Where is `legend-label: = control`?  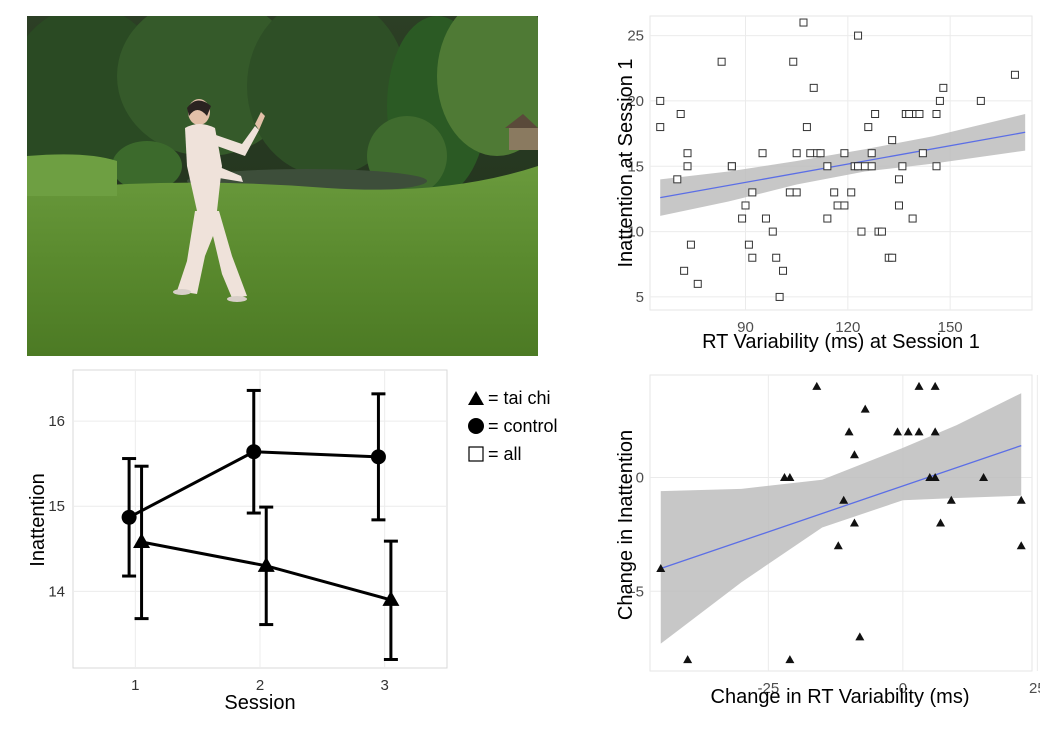 legend-label: = control is located at coordinates (523, 425).